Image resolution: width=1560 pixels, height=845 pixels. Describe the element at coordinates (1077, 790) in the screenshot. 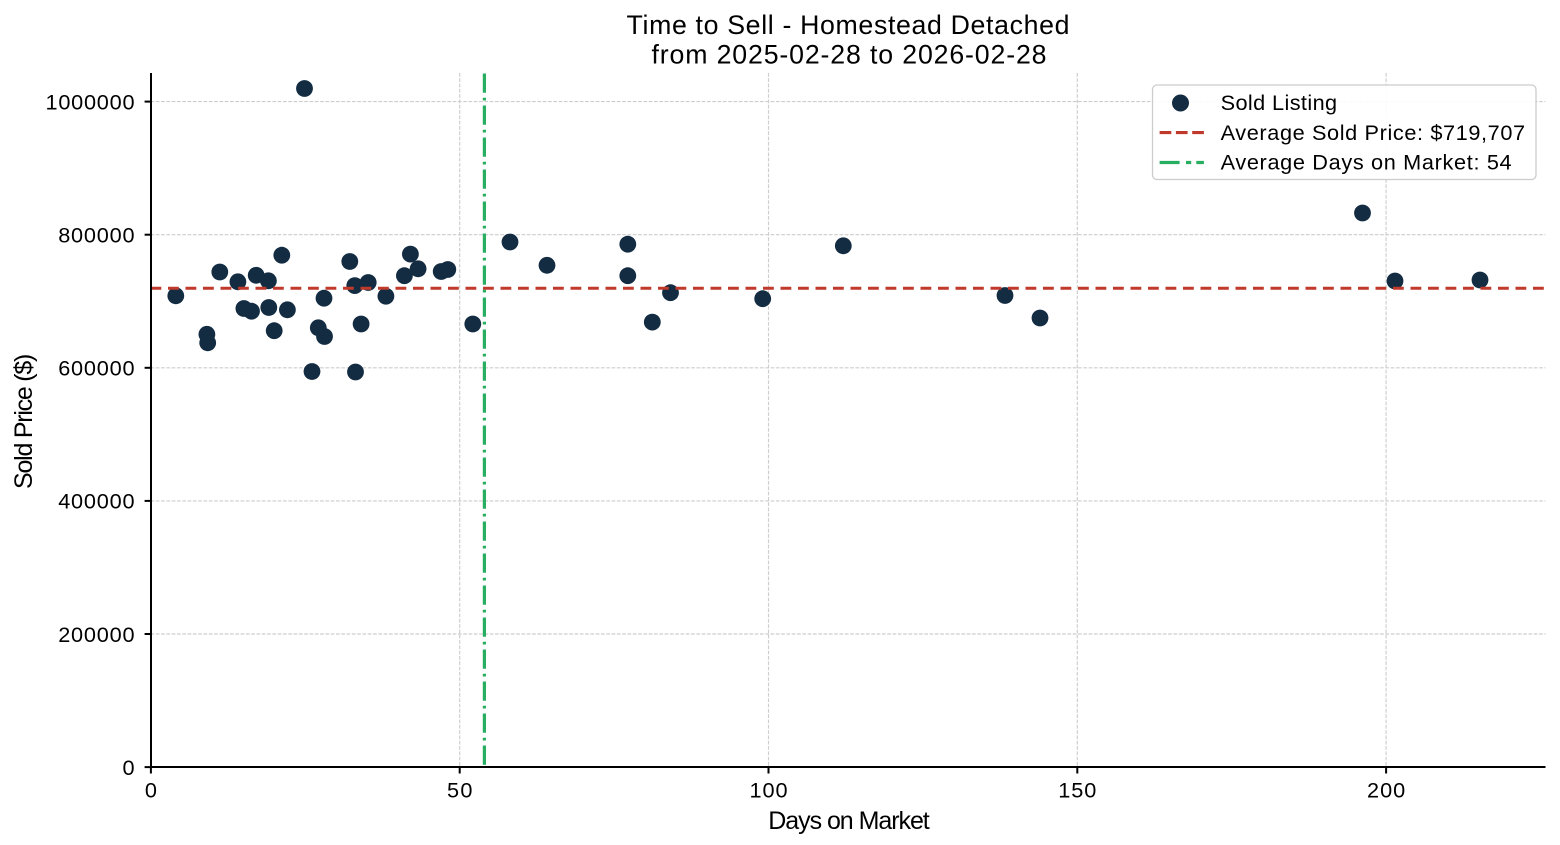

I see `svg-text: 150` at that location.